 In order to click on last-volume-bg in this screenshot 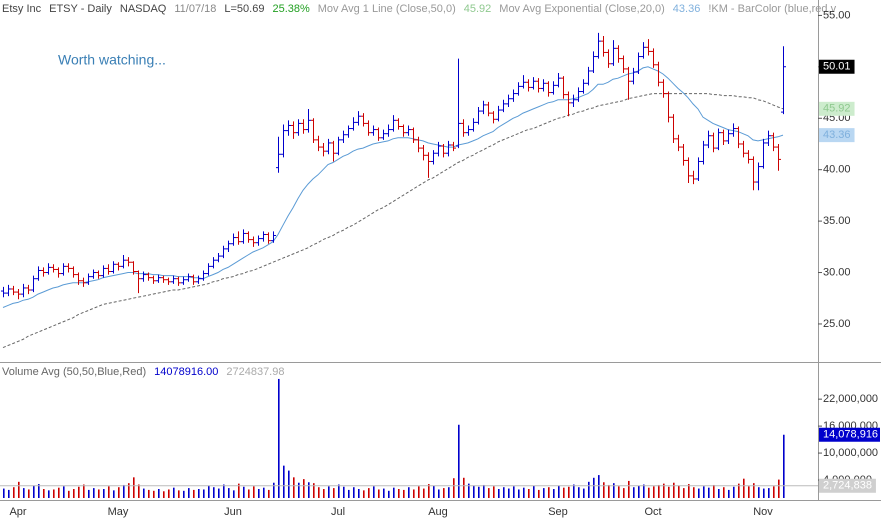, I will do `click(849, 434)`.